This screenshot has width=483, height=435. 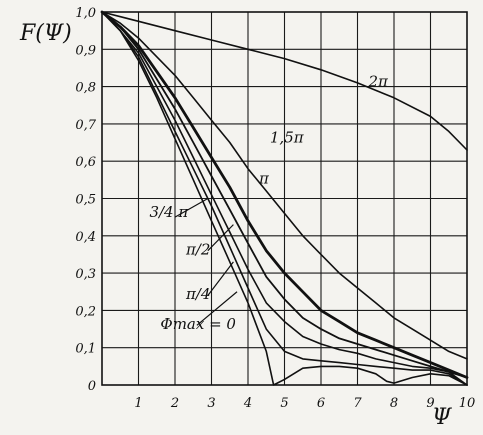 What do you see at coordinates (85, 50) in the screenshot?
I see `y-tick-label: 0,9` at bounding box center [85, 50].